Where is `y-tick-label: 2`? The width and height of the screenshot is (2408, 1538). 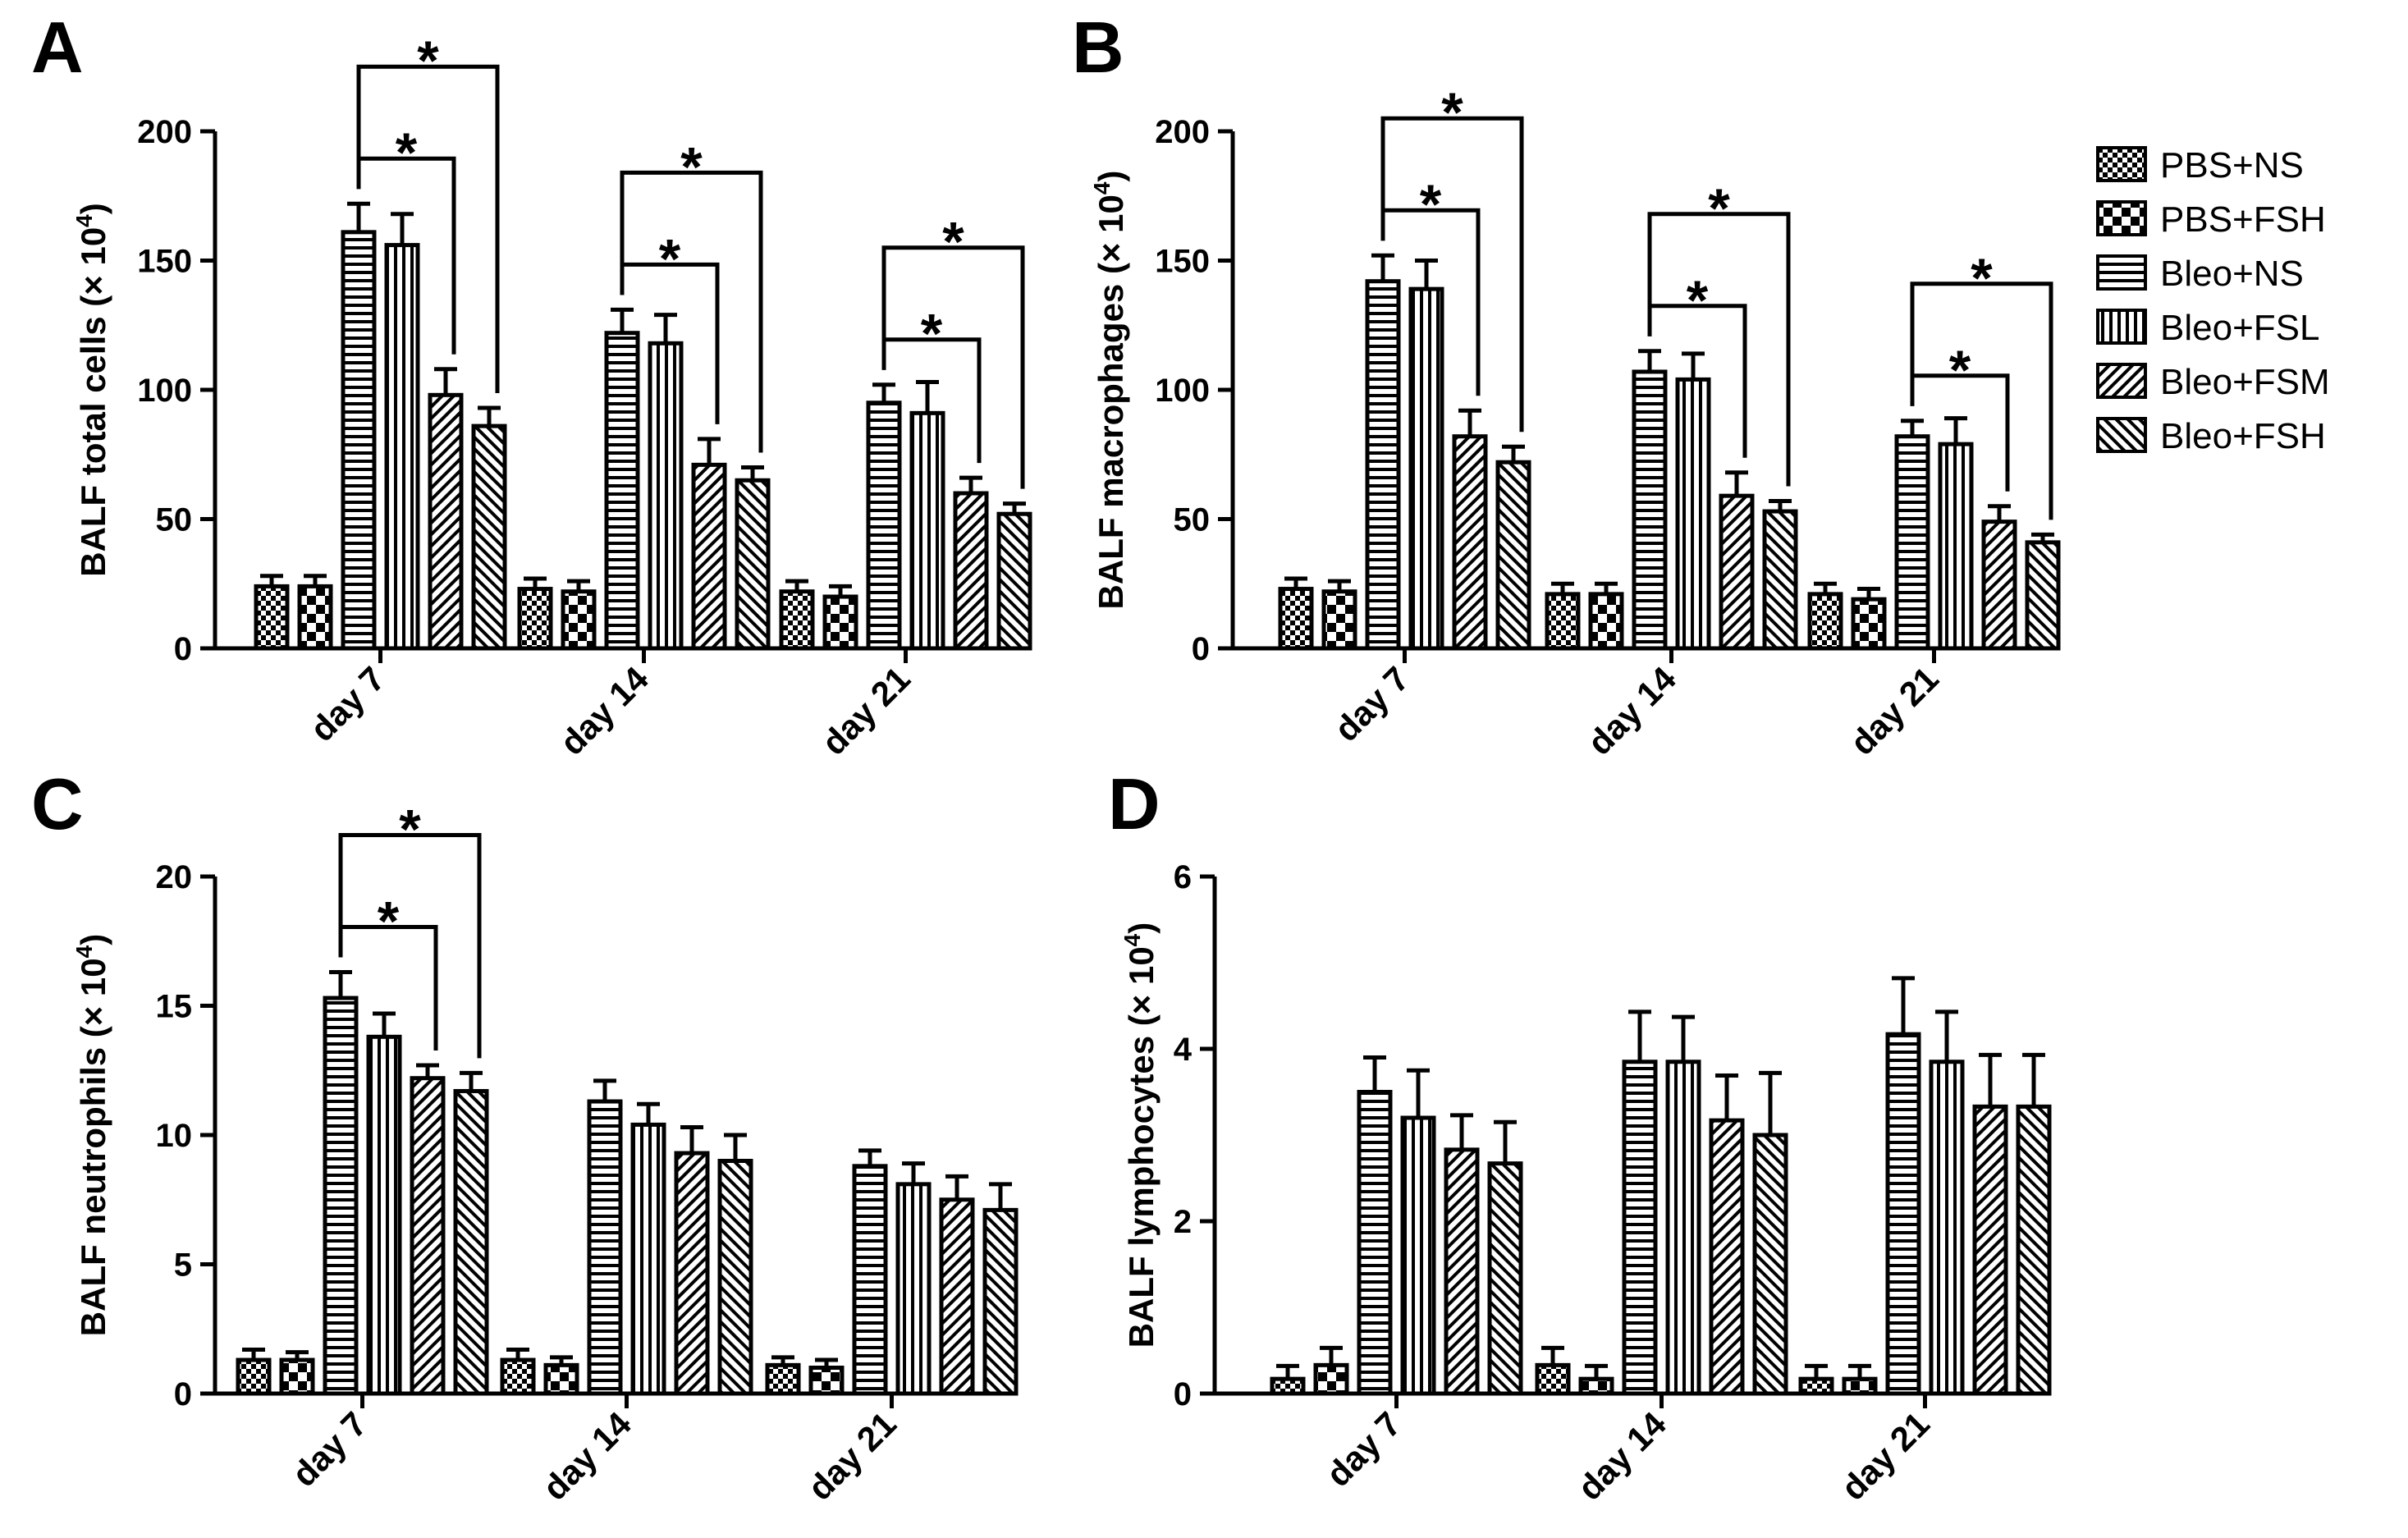
y-tick-label: 2 is located at coordinates (1183, 1222).